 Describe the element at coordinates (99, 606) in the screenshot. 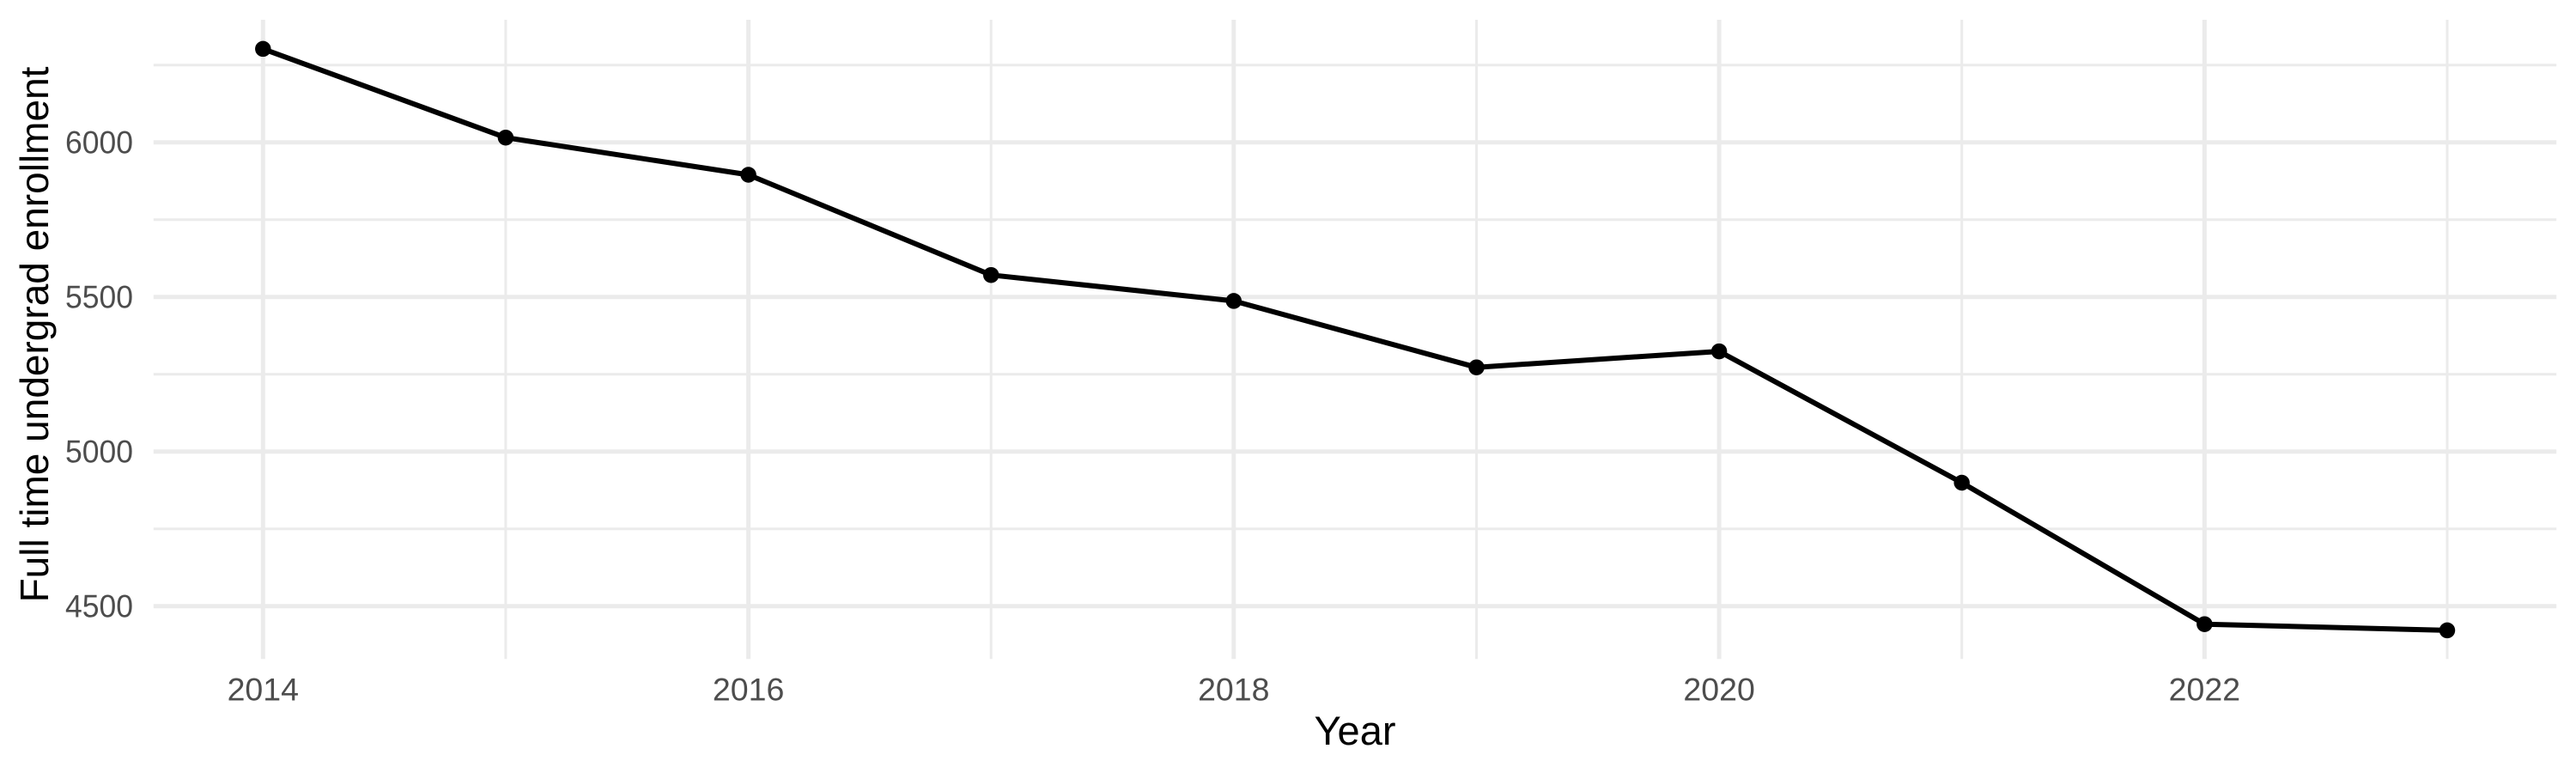

I see `svg-text: 4500` at that location.